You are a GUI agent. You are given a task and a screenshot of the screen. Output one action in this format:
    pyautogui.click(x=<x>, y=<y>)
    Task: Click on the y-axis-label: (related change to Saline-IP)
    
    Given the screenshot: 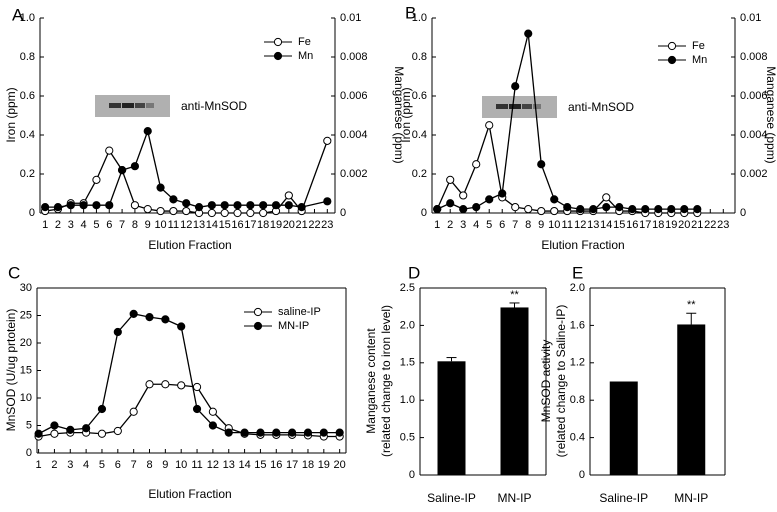 What is the action you would take?
    pyautogui.click(x=561, y=381)
    